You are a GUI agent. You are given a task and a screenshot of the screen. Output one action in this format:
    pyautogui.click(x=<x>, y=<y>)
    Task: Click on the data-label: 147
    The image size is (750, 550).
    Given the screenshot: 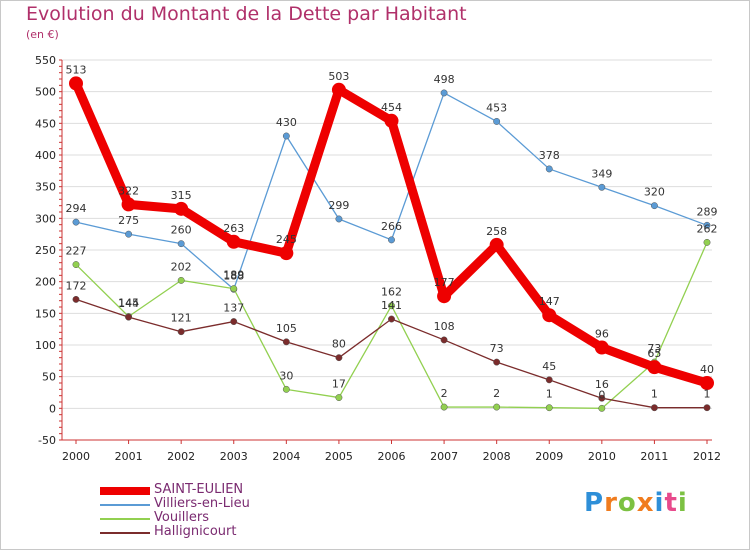 What is the action you would take?
    pyautogui.click(x=549, y=301)
    